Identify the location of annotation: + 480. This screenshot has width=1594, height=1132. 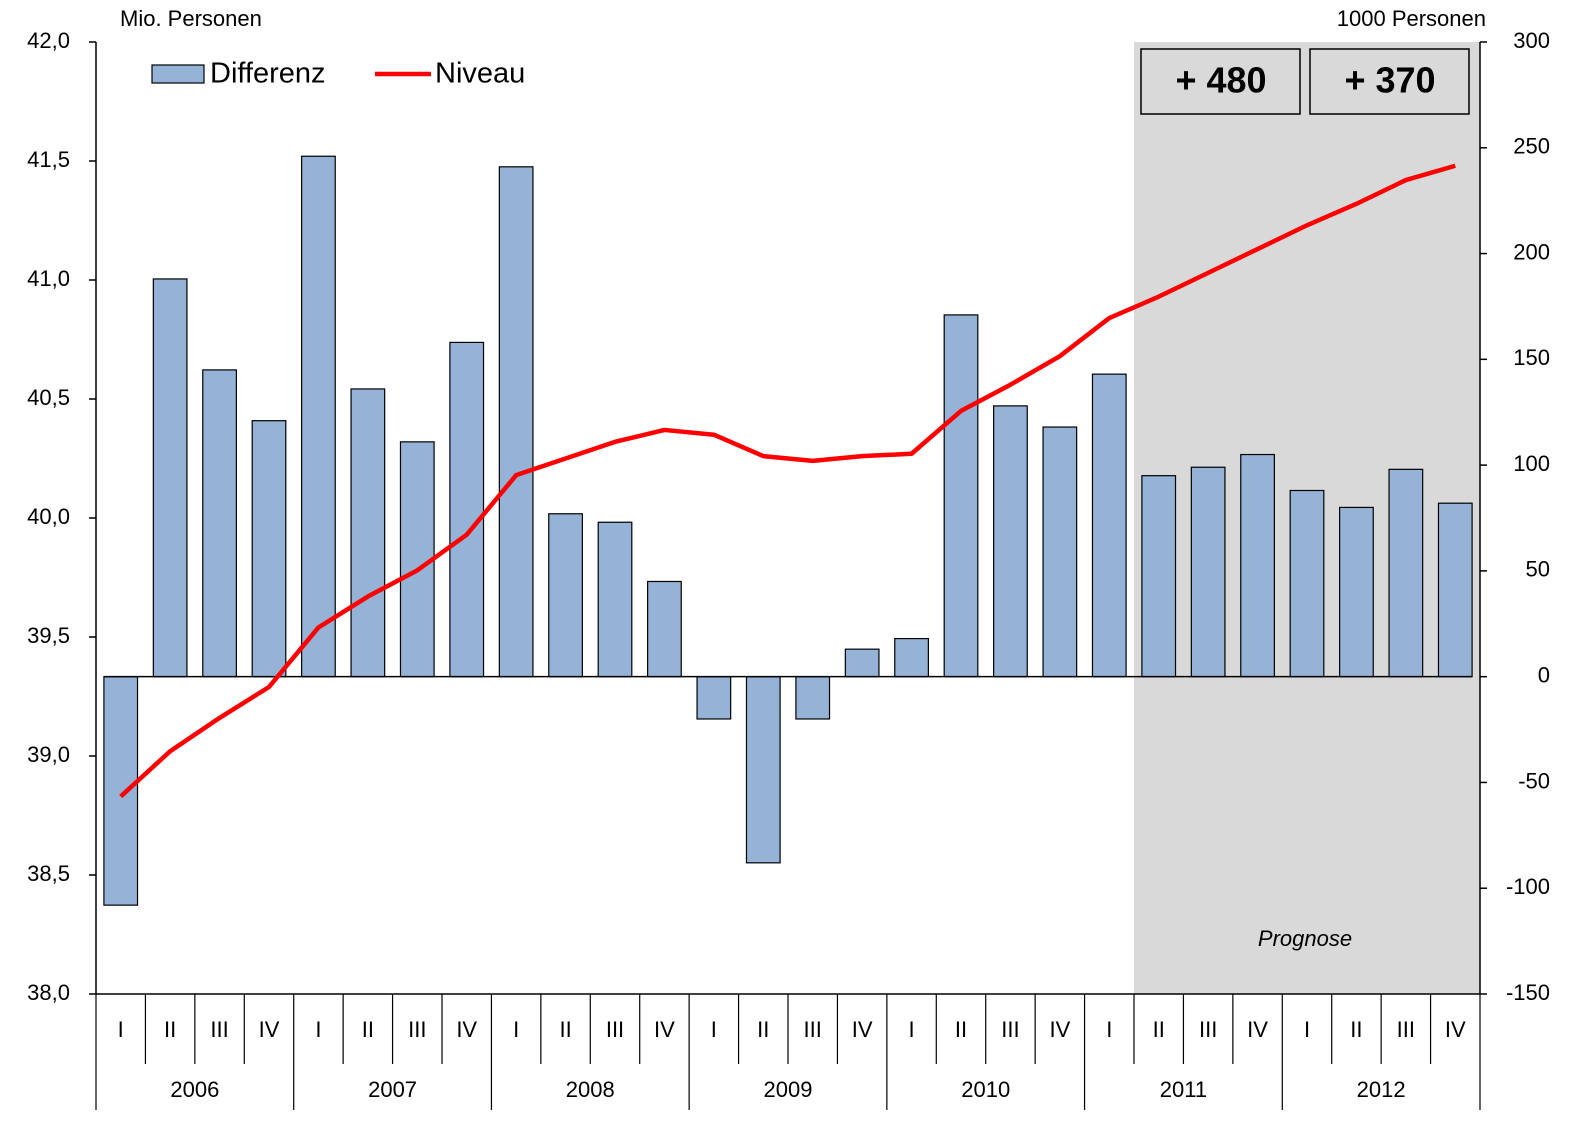
(1220, 80).